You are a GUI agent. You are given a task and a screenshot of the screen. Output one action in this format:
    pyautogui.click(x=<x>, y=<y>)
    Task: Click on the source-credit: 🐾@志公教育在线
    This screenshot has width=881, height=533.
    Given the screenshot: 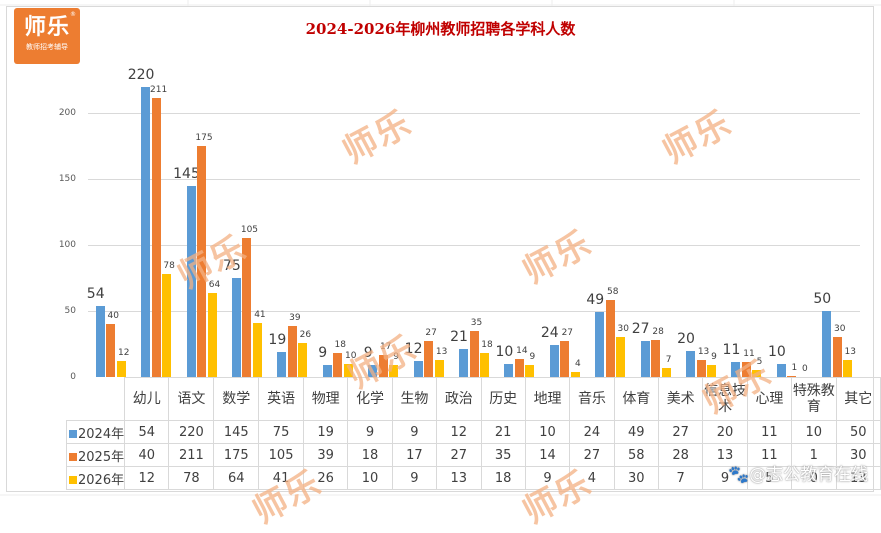 What is the action you would take?
    pyautogui.click(x=798, y=475)
    